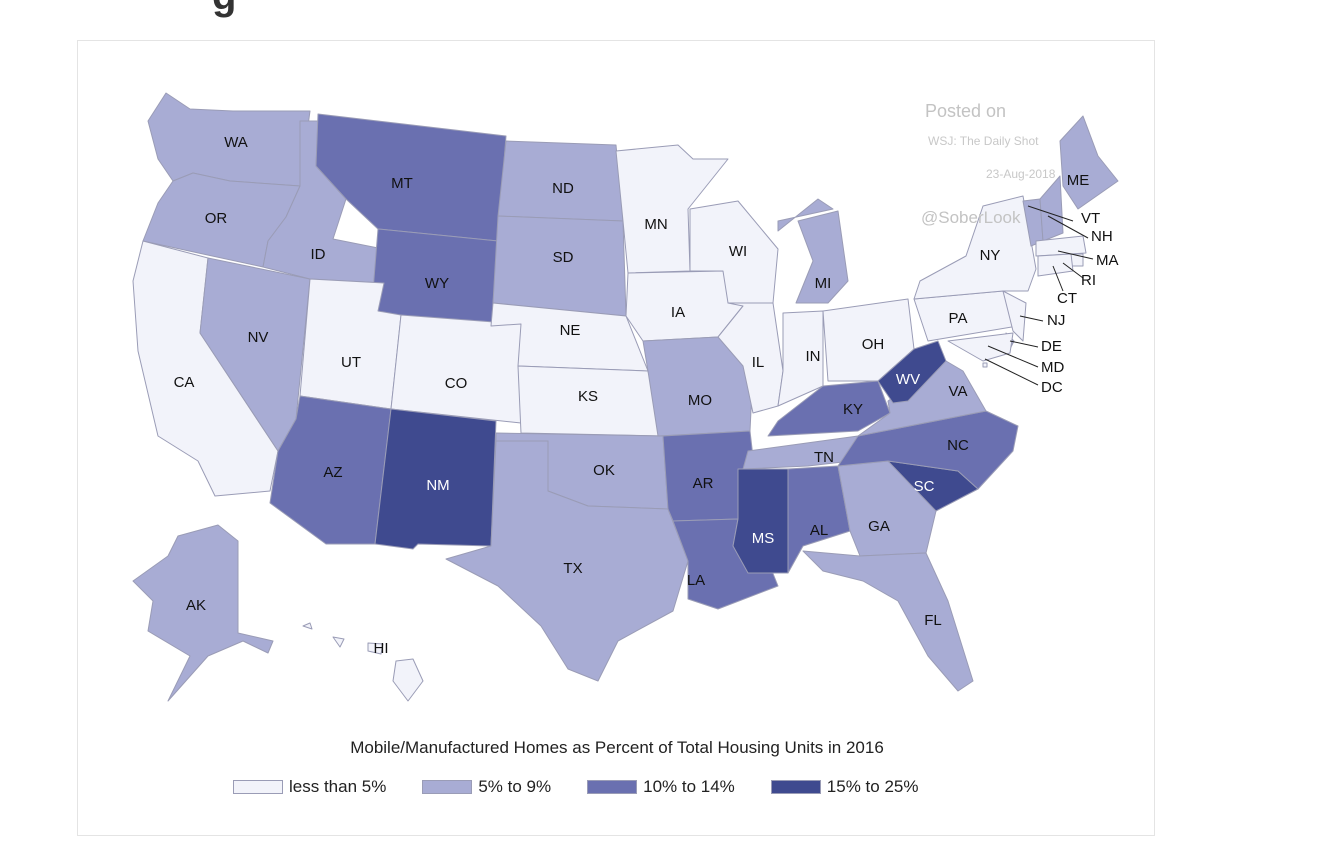 The width and height of the screenshot is (1324, 862). What do you see at coordinates (456, 383) in the screenshot?
I see `state-label-co: CO` at bounding box center [456, 383].